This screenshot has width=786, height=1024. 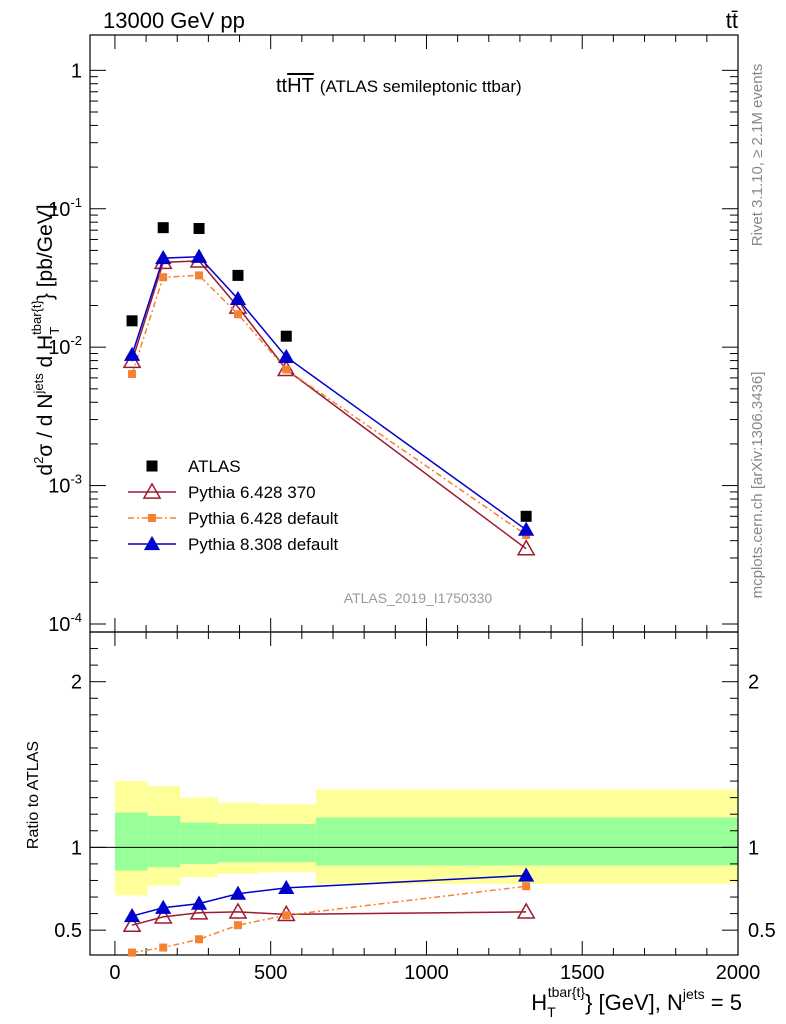 I want to click on plot-title-suffix: (ATLAS semileptonic ttbar), so click(x=421, y=86).